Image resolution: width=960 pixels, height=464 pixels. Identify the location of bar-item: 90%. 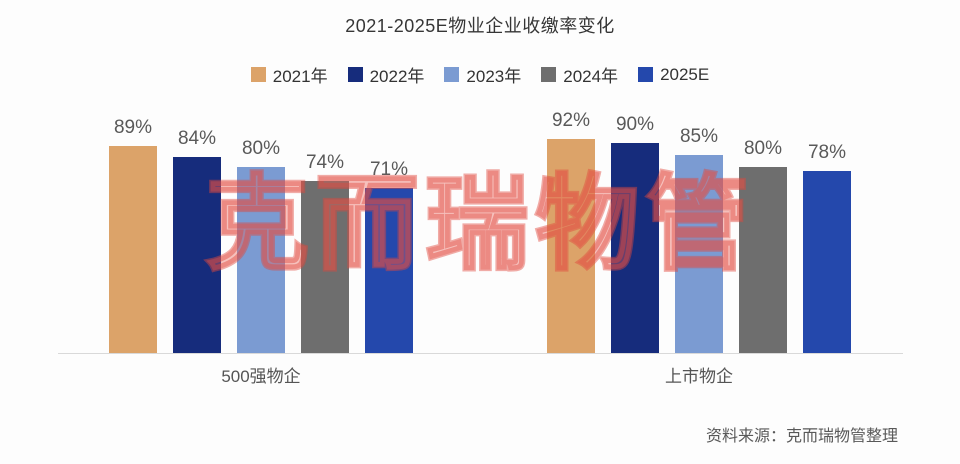
(635, 233).